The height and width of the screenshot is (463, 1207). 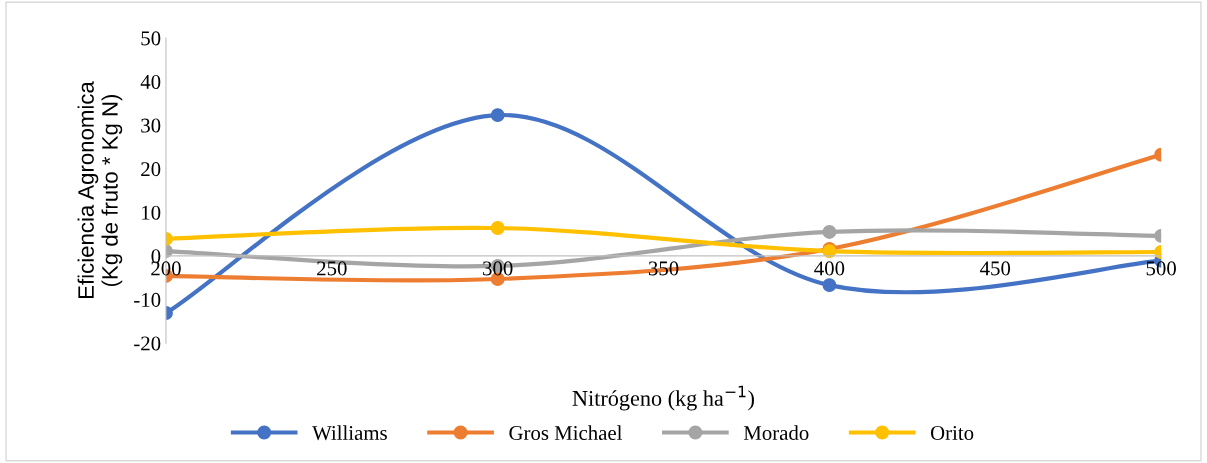 I want to click on y-tick-label: 10, so click(x=151, y=212).